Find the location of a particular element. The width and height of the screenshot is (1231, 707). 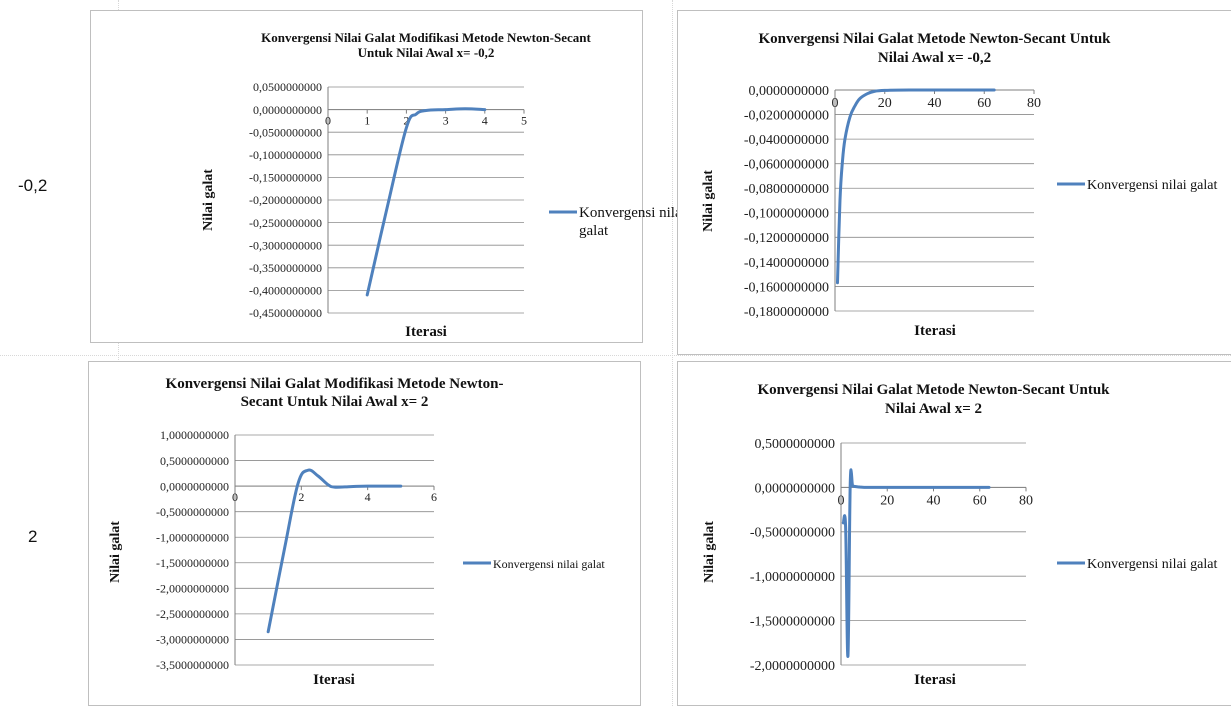

y-tick-label: -0,1500000000 is located at coordinates (285, 178).